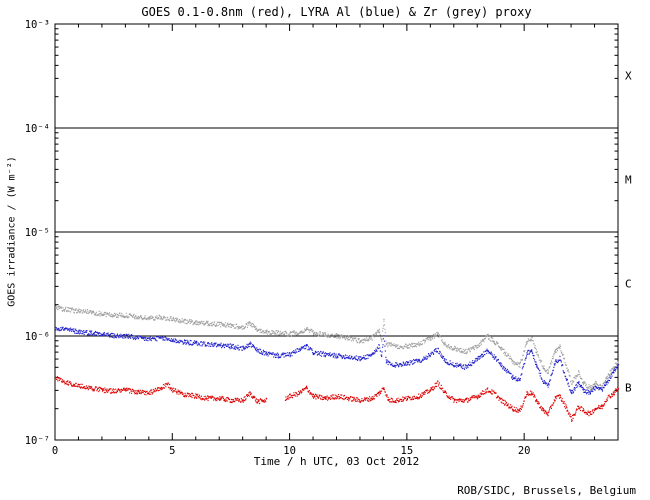 This screenshot has height=500, width=650. What do you see at coordinates (628, 388) in the screenshot?
I see `flare-class-b-label: B` at bounding box center [628, 388].